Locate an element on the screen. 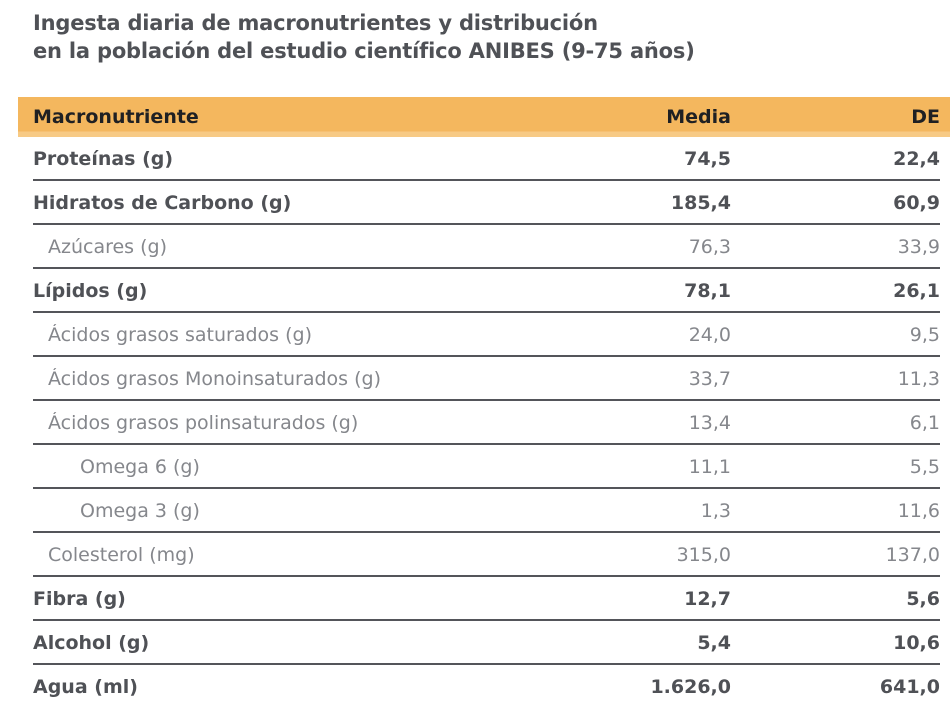 The image size is (950, 727). table-row: Alcohol (g) 5,4 10,6 is located at coordinates (484, 643).